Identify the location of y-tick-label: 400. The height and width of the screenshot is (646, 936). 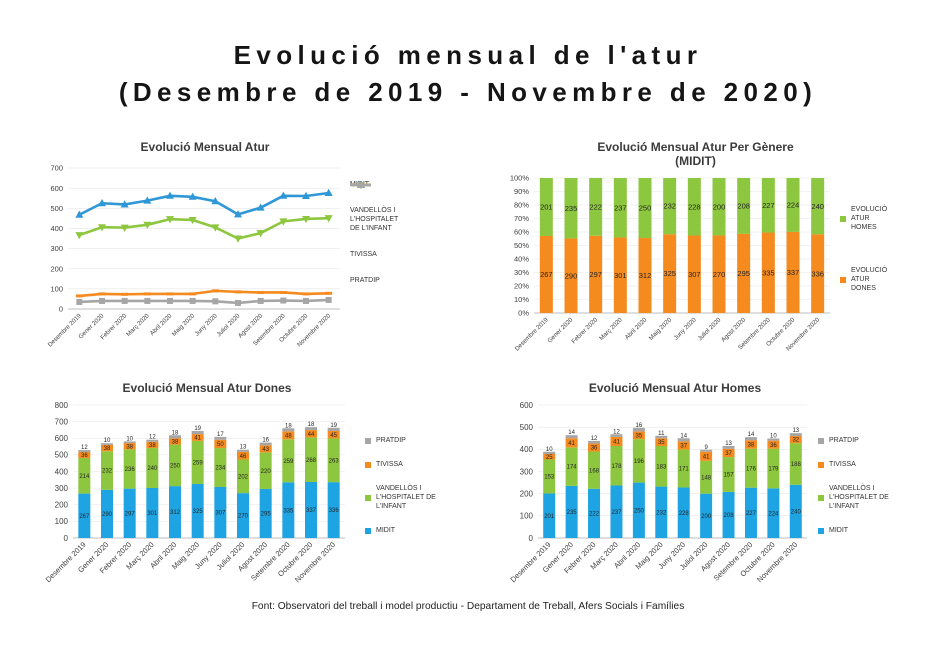
(62, 471).